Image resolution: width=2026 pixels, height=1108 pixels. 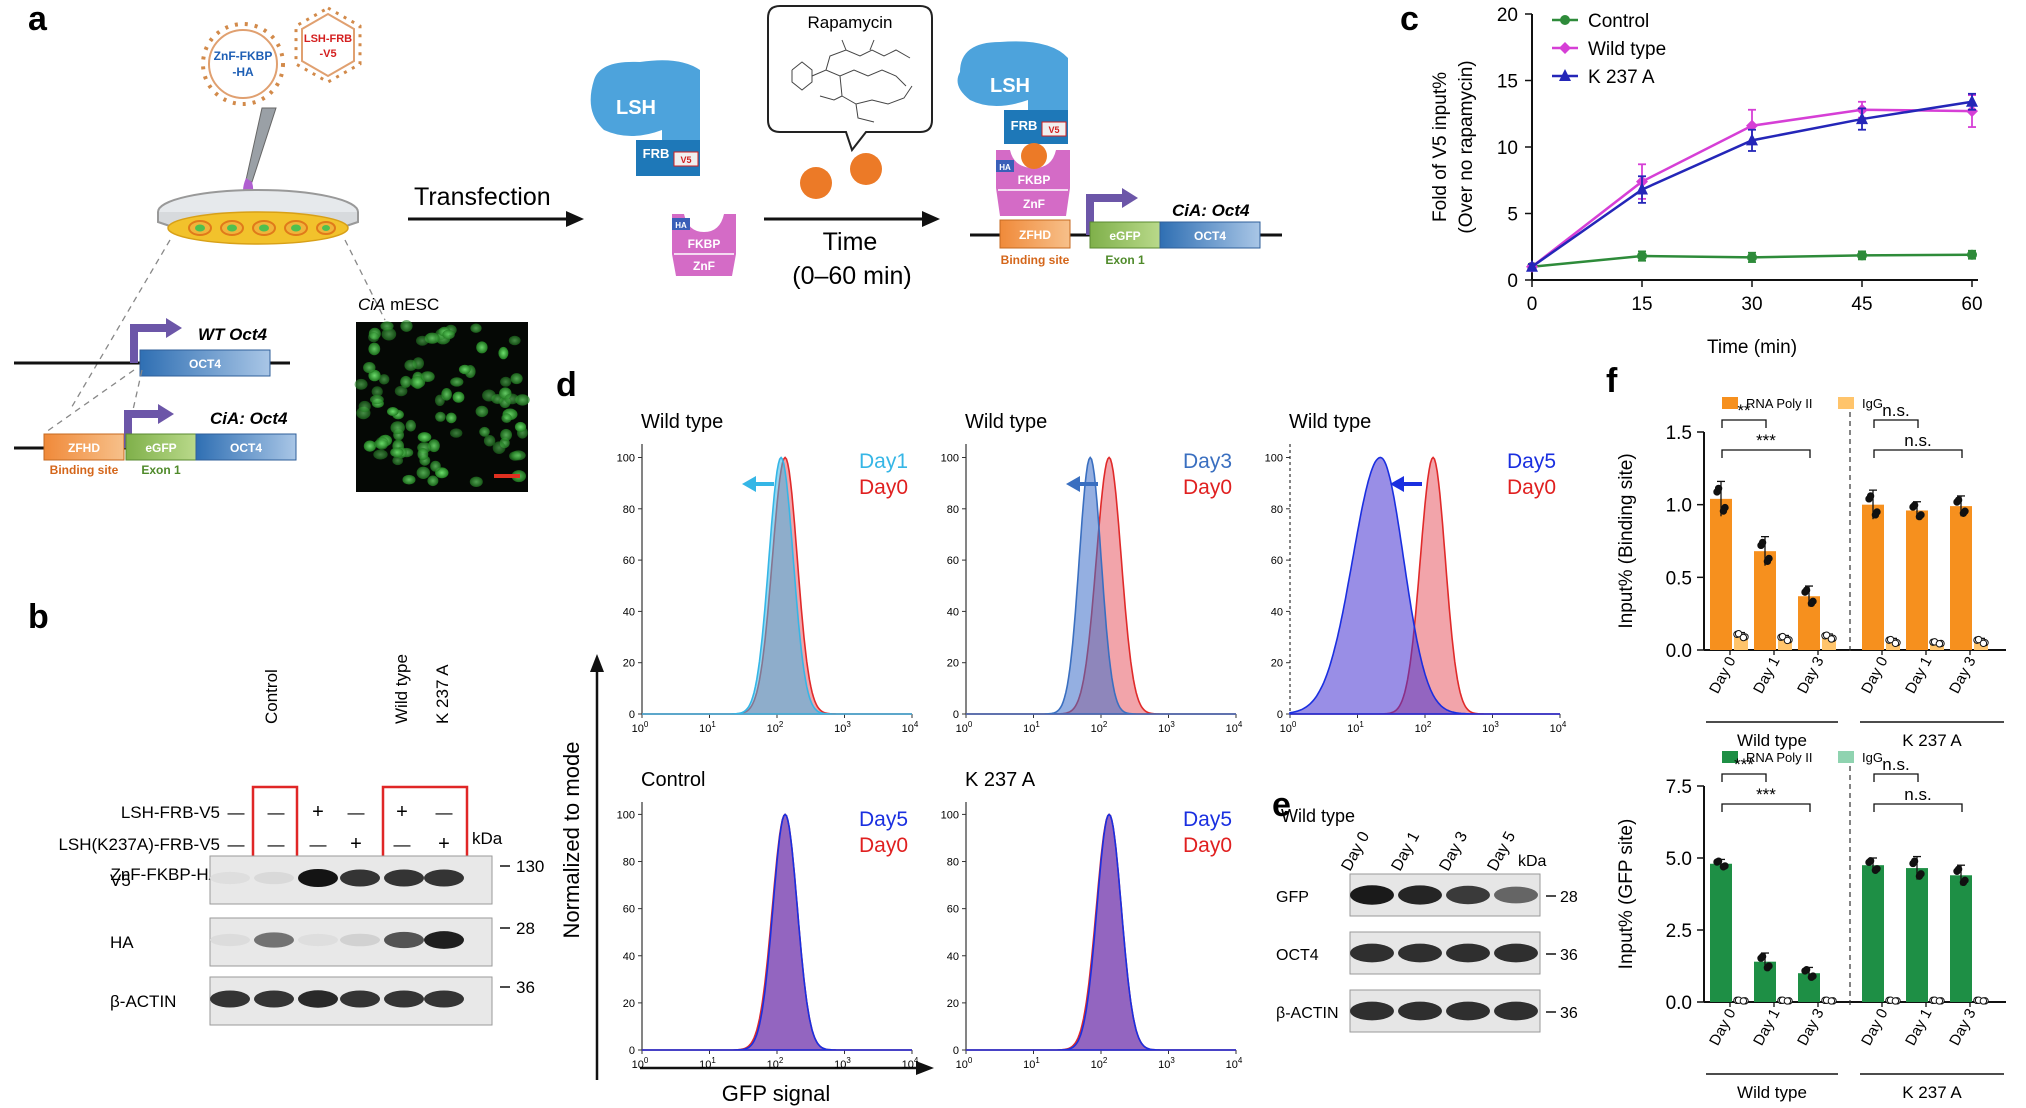 What do you see at coordinates (1211, 210) in the screenshot?
I see `complex-cia-label: CiA: Oct4` at bounding box center [1211, 210].